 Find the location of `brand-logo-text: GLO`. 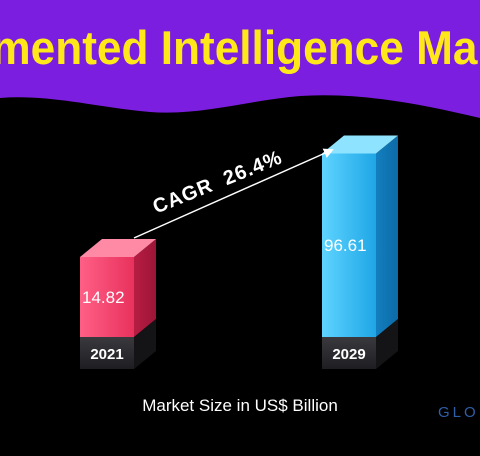

brand-logo-text: GLO is located at coordinates (458, 412).